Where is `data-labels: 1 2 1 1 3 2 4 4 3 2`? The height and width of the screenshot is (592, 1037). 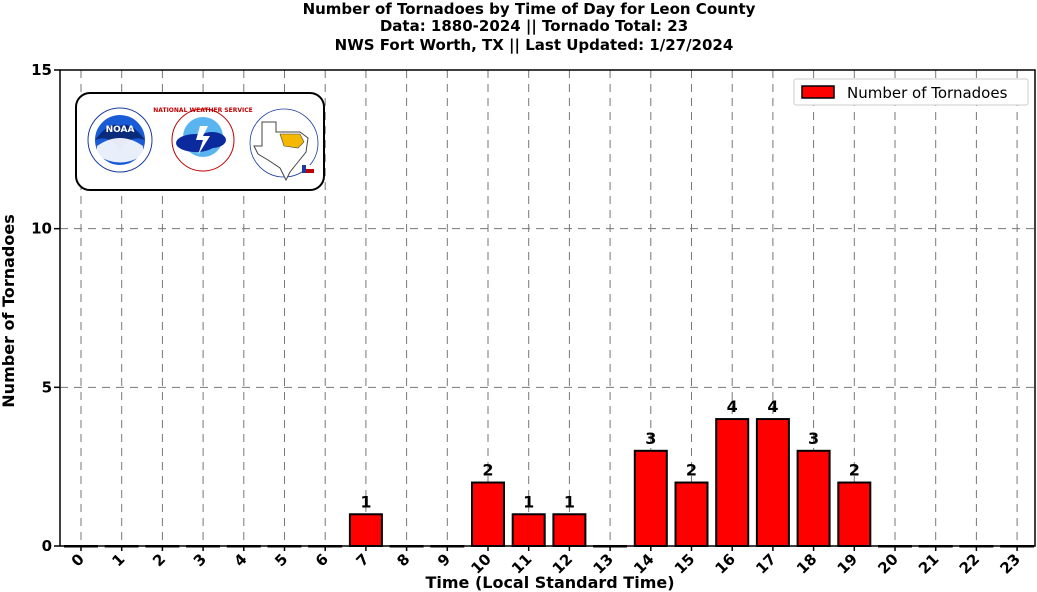 data-labels: 1 2 1 1 3 2 4 4 3 2 is located at coordinates (610, 454).